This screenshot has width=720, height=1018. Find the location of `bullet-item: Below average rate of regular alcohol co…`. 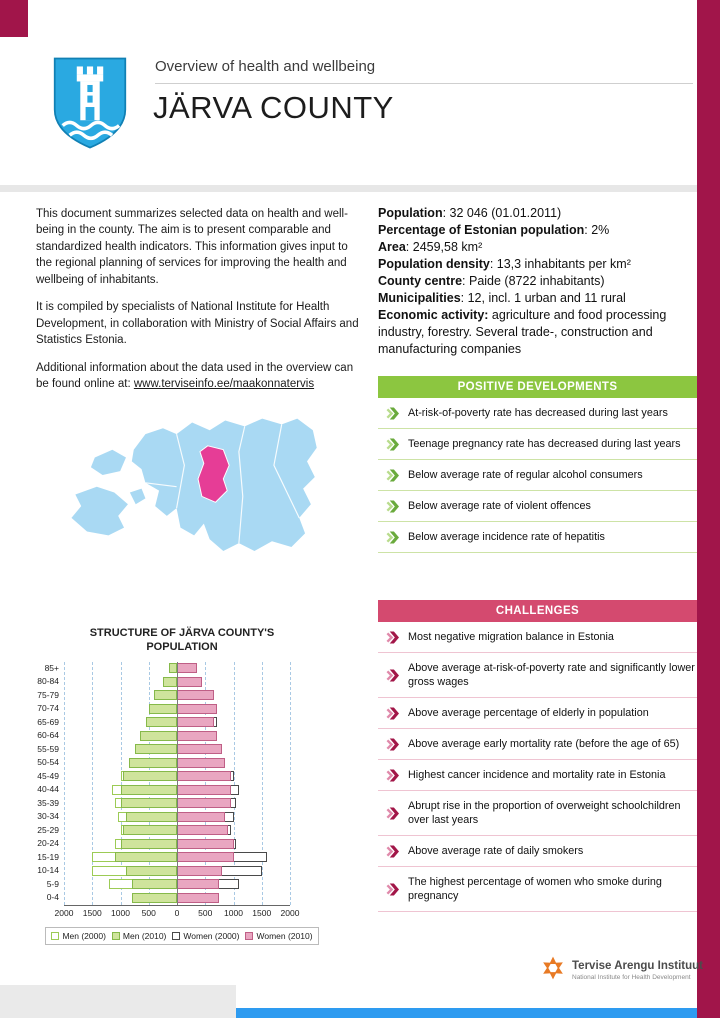

bullet-item: Below average rate of regular alcohol co… is located at coordinates (537, 476).